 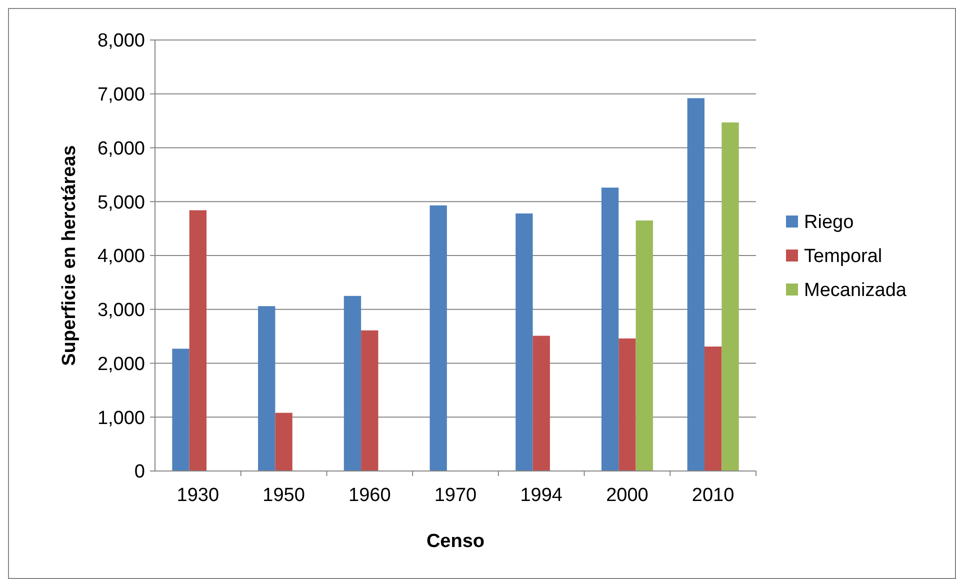 I want to click on y-tick-label: 3,000, so click(x=121, y=311).